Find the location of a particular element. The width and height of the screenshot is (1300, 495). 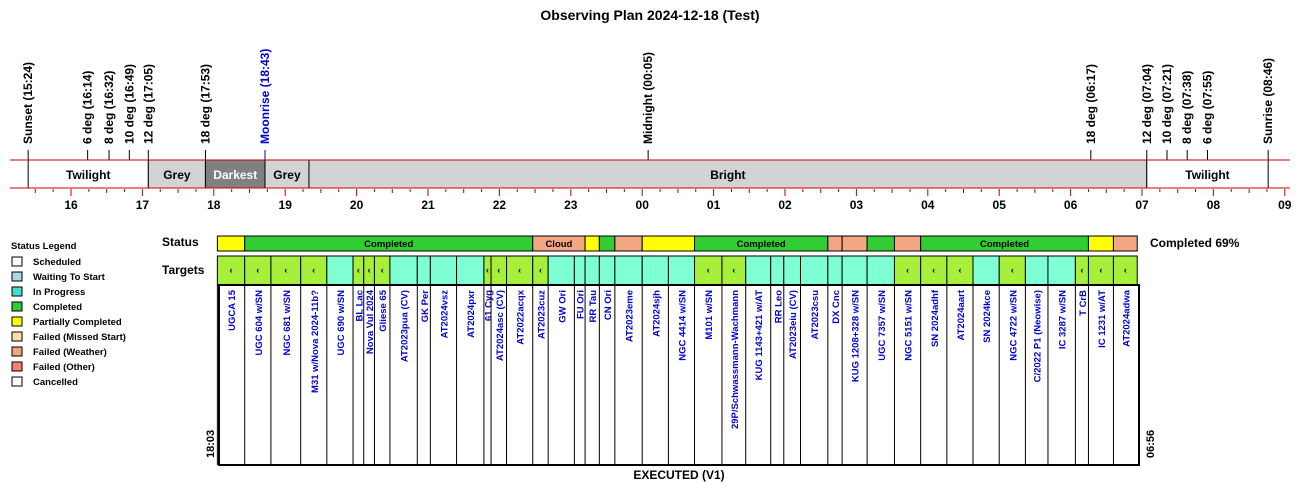

sky-band-label: Twilight is located at coordinates (1207, 175).